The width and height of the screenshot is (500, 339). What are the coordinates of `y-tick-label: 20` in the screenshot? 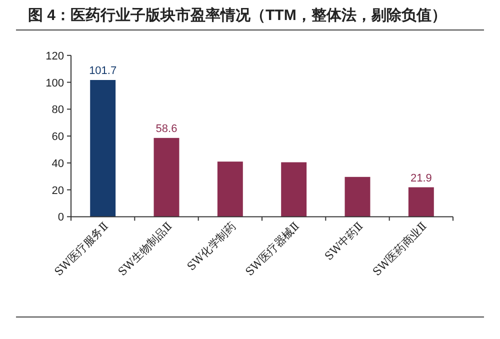 It's located at (58, 190).